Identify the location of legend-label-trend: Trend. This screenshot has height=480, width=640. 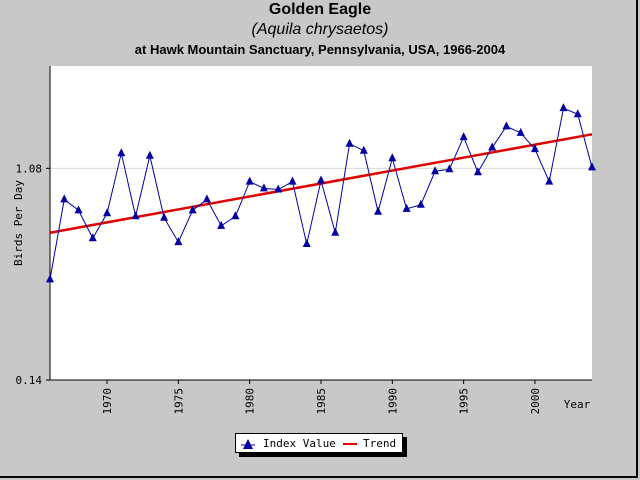
(380, 443).